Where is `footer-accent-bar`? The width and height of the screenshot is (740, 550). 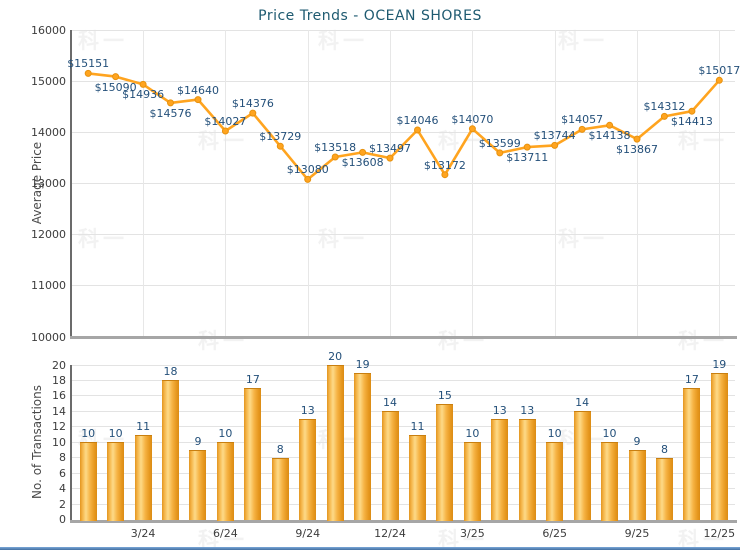 footer-accent-bar is located at coordinates (370, 548).